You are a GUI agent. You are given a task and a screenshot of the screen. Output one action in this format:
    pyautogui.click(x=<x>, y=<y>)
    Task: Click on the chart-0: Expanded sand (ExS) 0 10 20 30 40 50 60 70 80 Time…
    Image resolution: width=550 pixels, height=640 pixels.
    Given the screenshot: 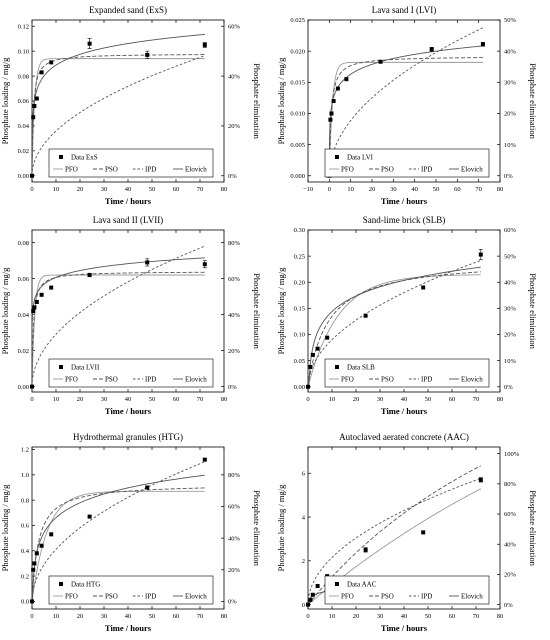 What is the action you would take?
    pyautogui.click(x=131, y=105)
    